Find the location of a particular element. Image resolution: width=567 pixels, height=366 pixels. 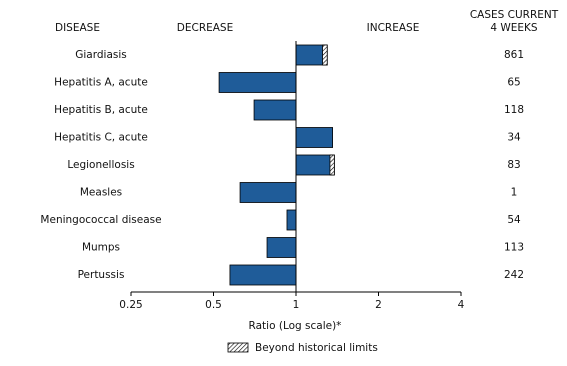

category-label: Mumps is located at coordinates (101, 248).